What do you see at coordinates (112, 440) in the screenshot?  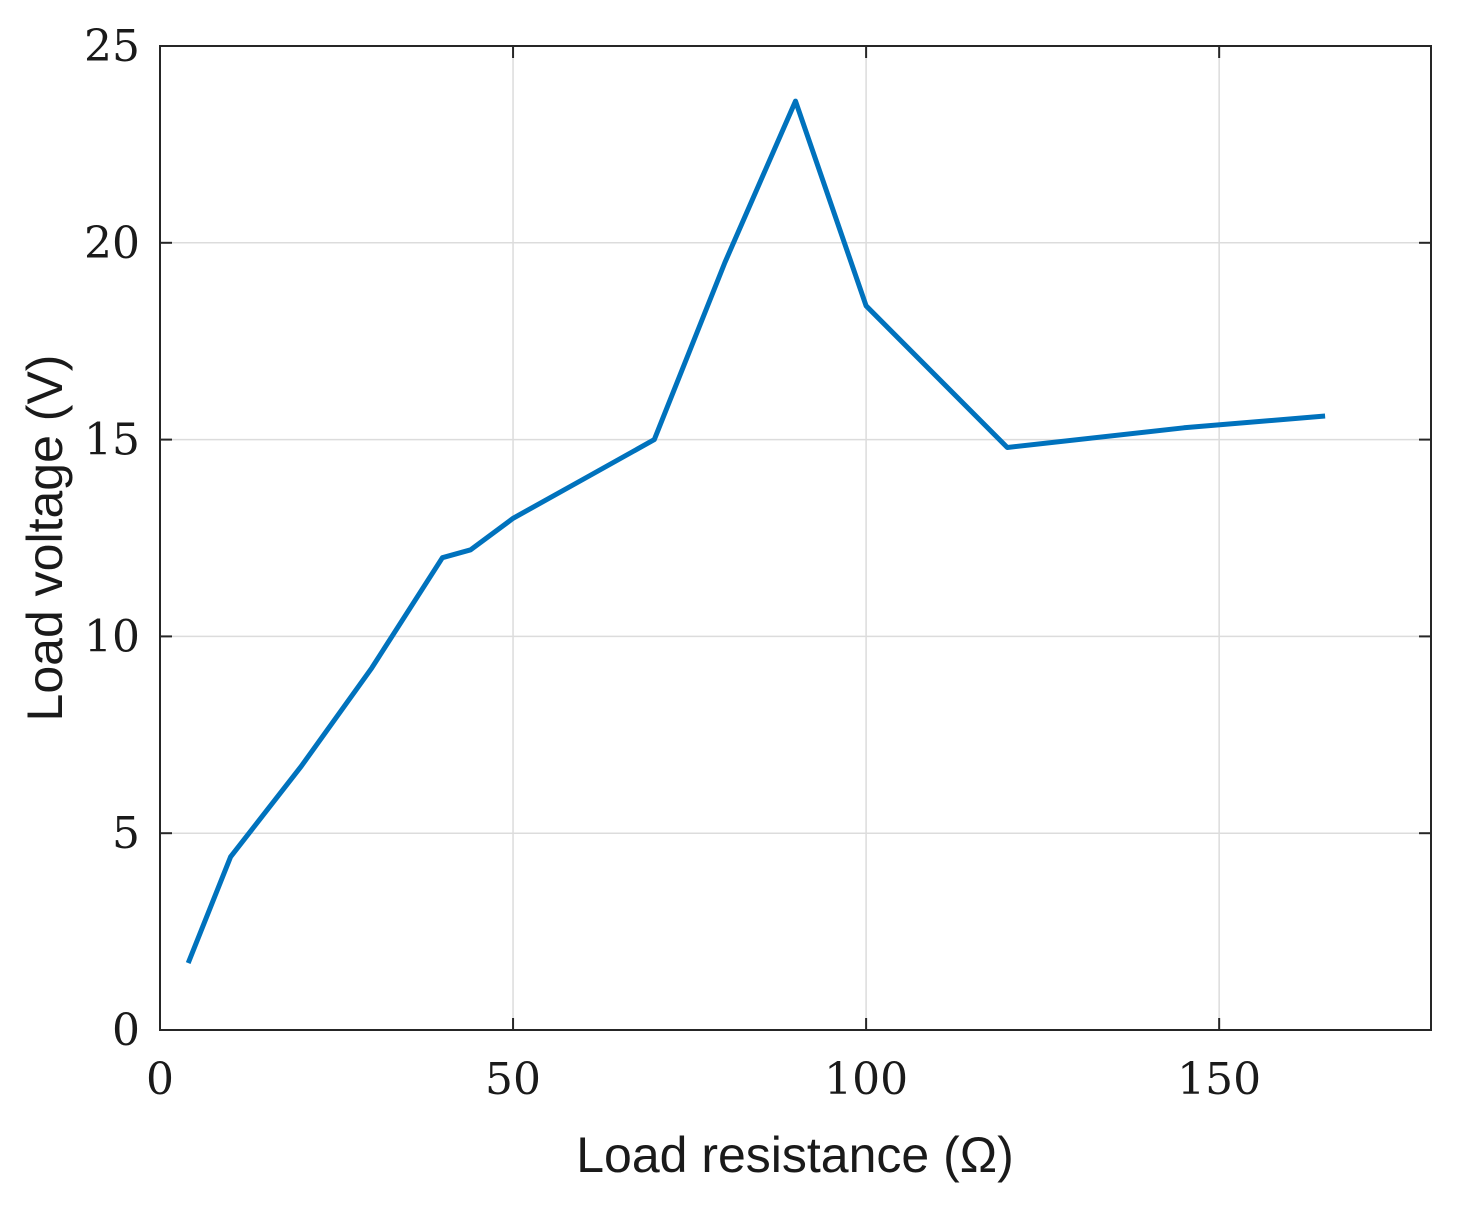 I see `y-tick-label: 15` at bounding box center [112, 440].